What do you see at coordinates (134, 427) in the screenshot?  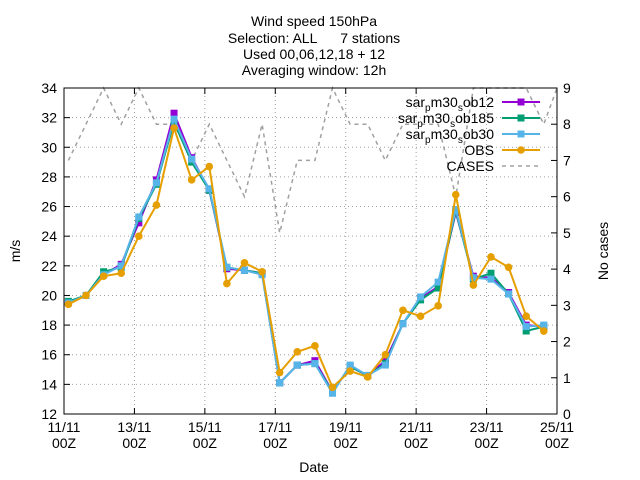 I see `x-tick-label: 13/11` at bounding box center [134, 427].